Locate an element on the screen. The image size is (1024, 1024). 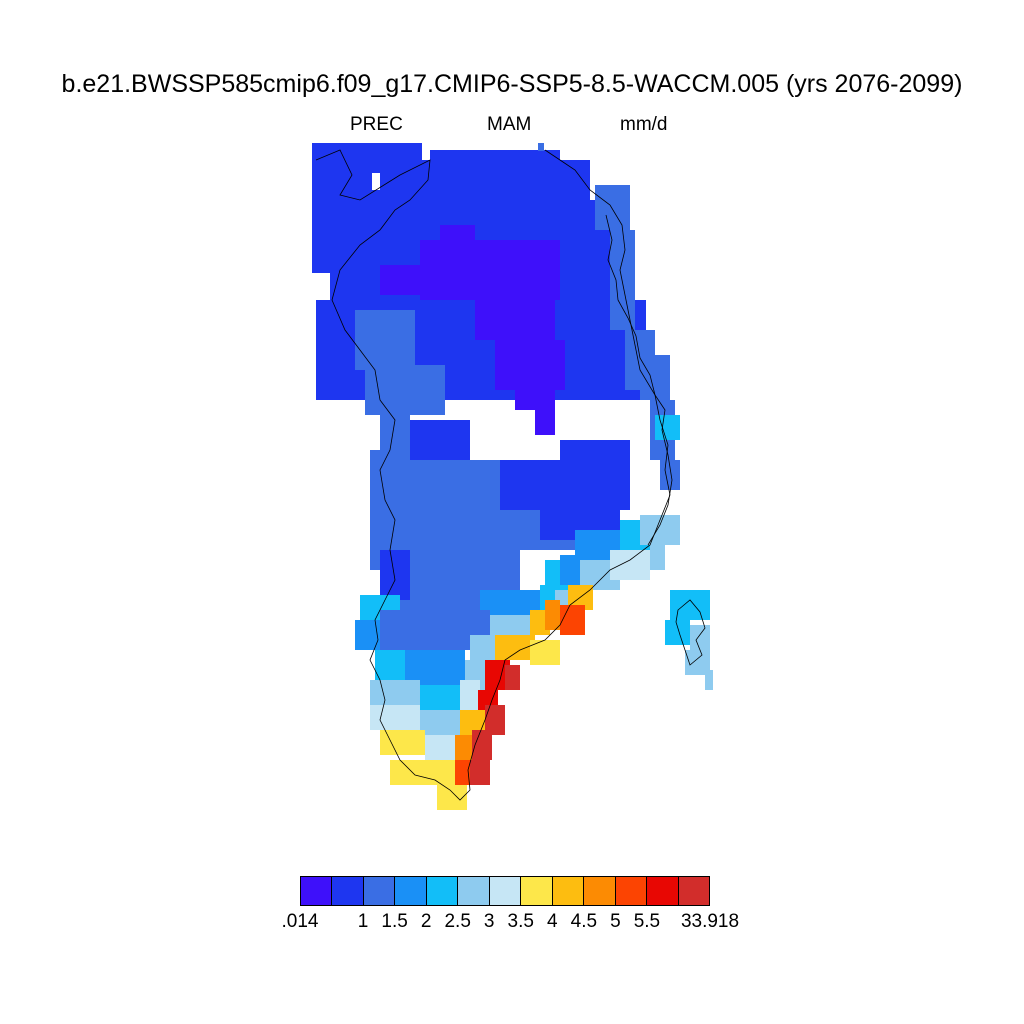
season-label: MAM is located at coordinates (509, 124).